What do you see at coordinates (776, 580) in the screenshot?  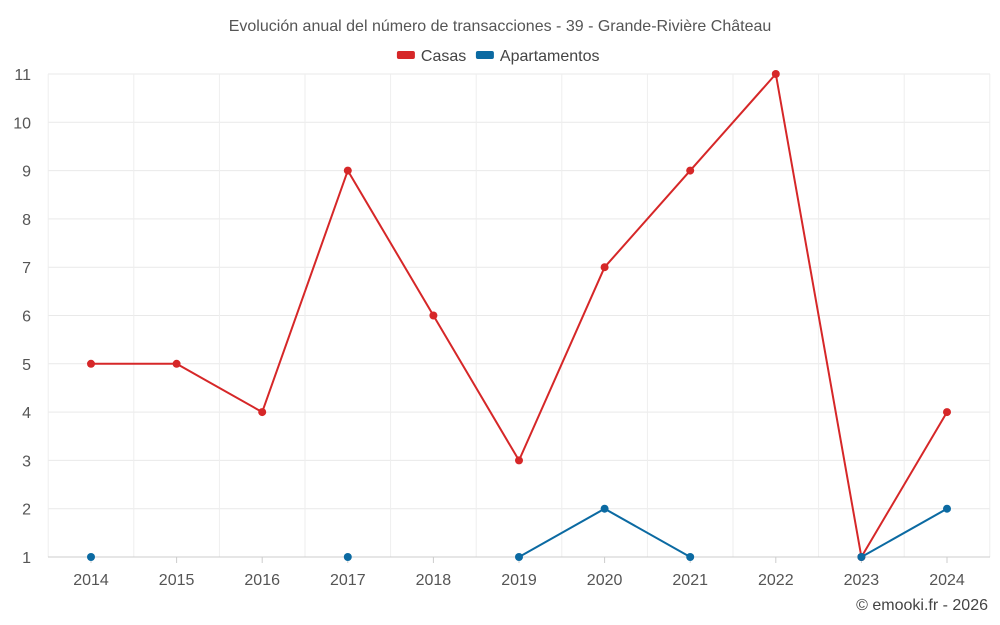 I see `x-tick-label: 2022` at bounding box center [776, 580].